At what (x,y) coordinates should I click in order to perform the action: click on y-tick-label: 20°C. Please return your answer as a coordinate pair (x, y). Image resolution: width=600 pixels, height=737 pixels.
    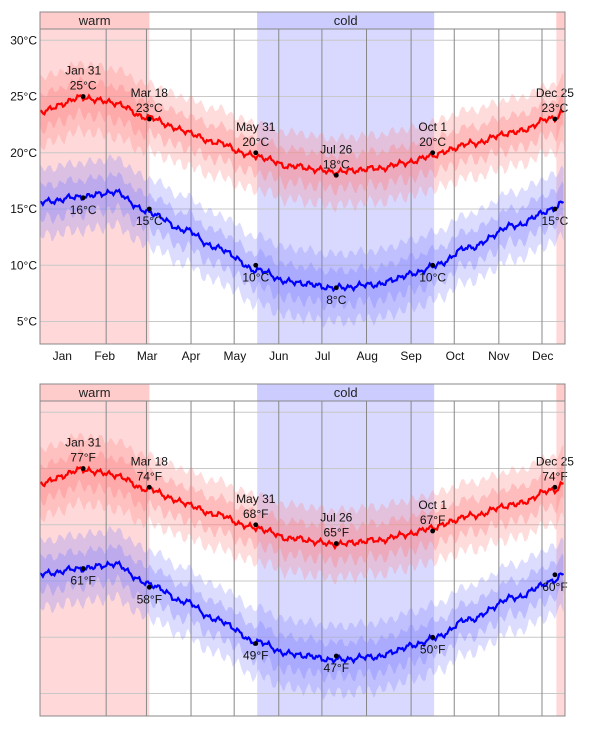
    Looking at the image, I should click on (23, 153).